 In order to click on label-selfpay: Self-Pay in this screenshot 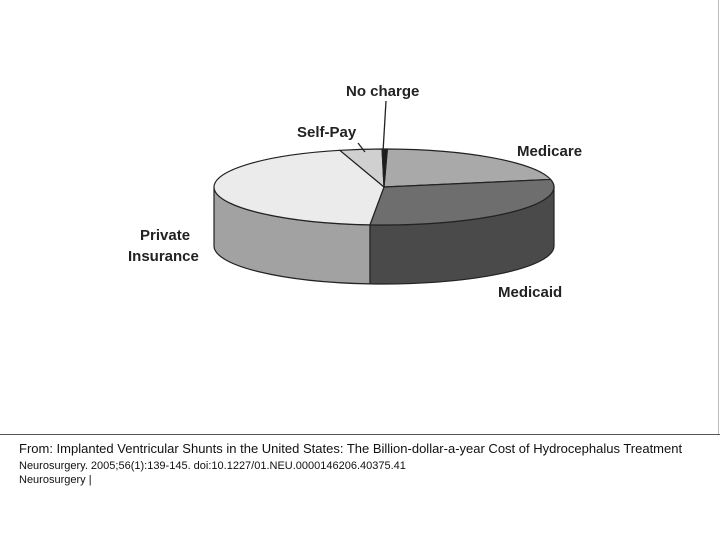, I will do `click(327, 132)`.